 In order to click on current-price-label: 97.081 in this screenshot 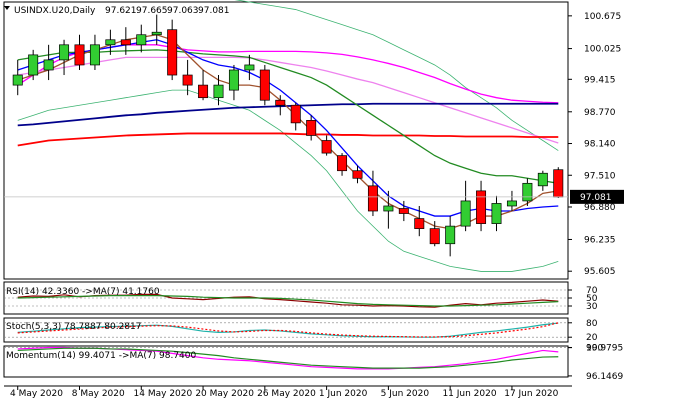, I will do `click(596, 198)`.